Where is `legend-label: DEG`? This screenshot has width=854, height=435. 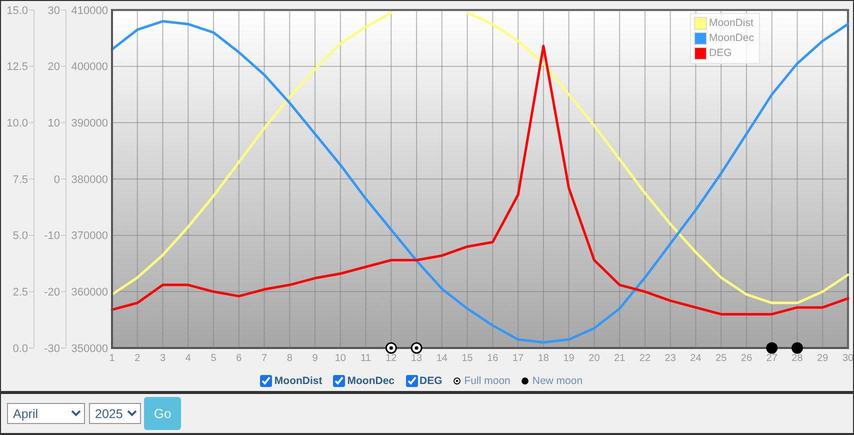
legend-label: DEG is located at coordinates (720, 53).